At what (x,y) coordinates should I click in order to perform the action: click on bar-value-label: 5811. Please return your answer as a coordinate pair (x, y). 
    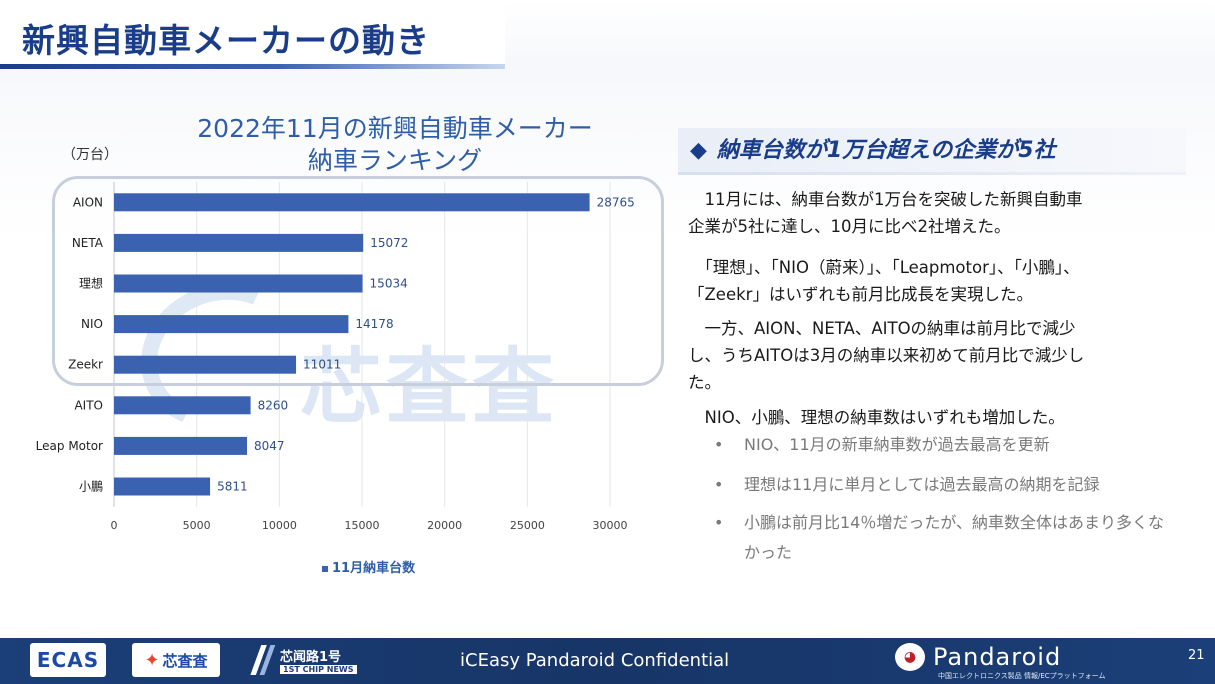
    Looking at the image, I should click on (232, 487).